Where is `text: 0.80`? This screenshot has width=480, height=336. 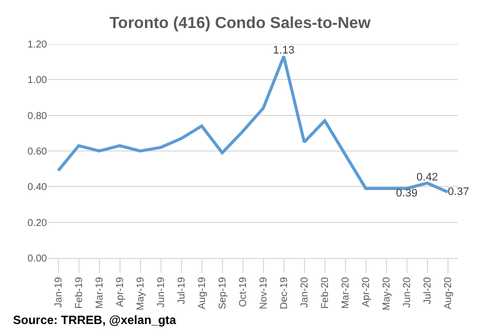
text: 0.80 is located at coordinates (37, 116).